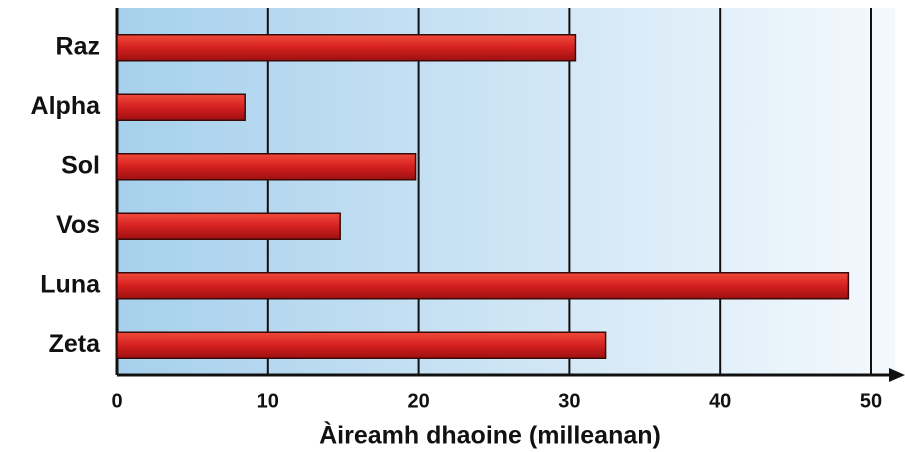 This screenshot has height=452, width=905. I want to click on x-tick-label: 50, so click(871, 401).